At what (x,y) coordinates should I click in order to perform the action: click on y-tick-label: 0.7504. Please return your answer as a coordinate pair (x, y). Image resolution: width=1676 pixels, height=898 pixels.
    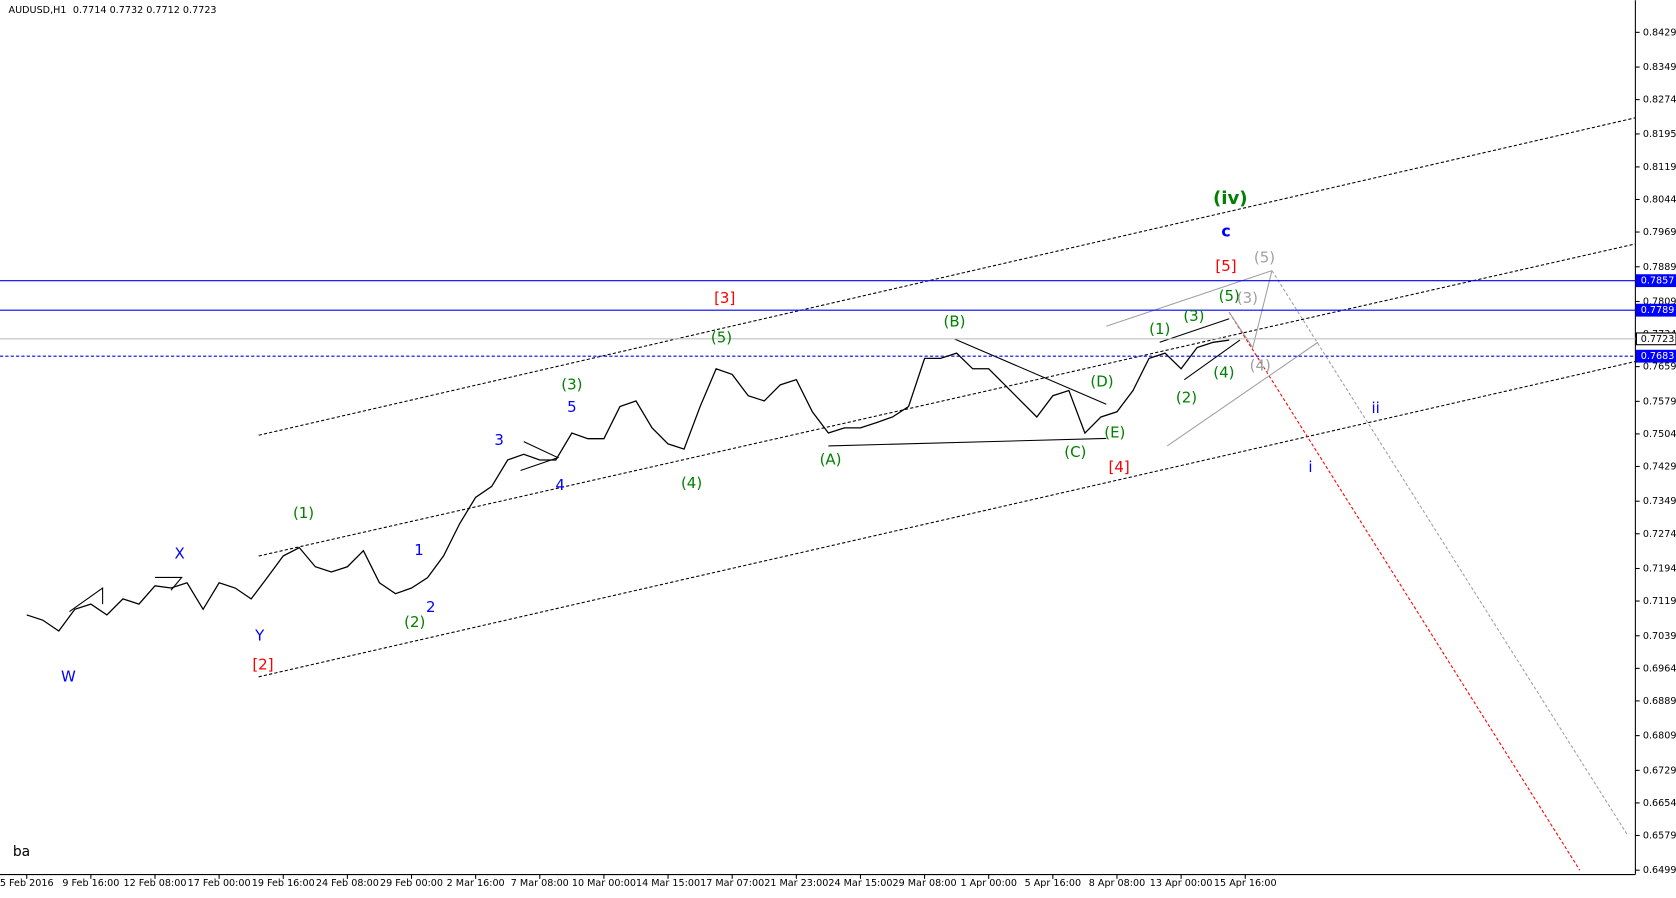
    Looking at the image, I should click on (1659, 434).